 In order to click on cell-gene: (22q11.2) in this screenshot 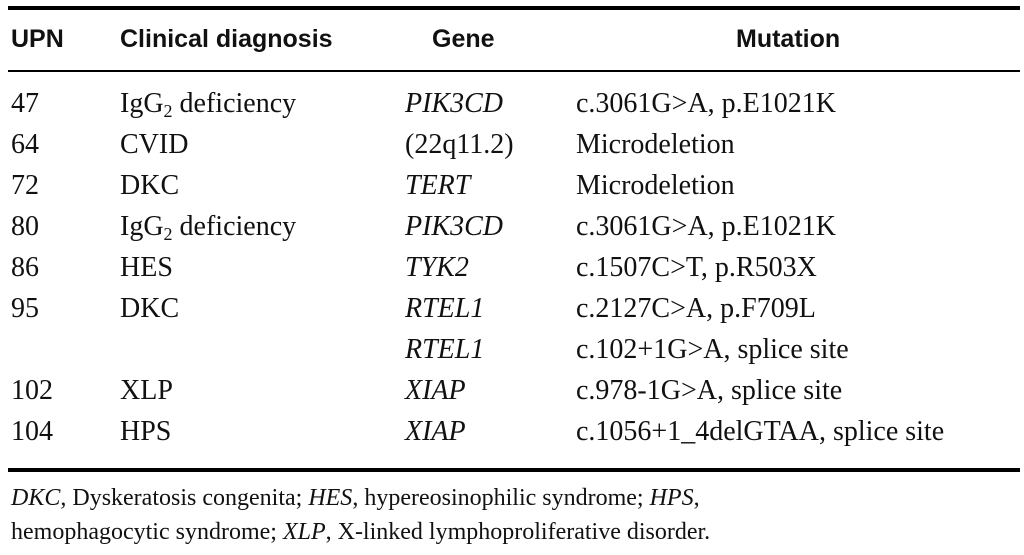, I will do `click(459, 144)`.